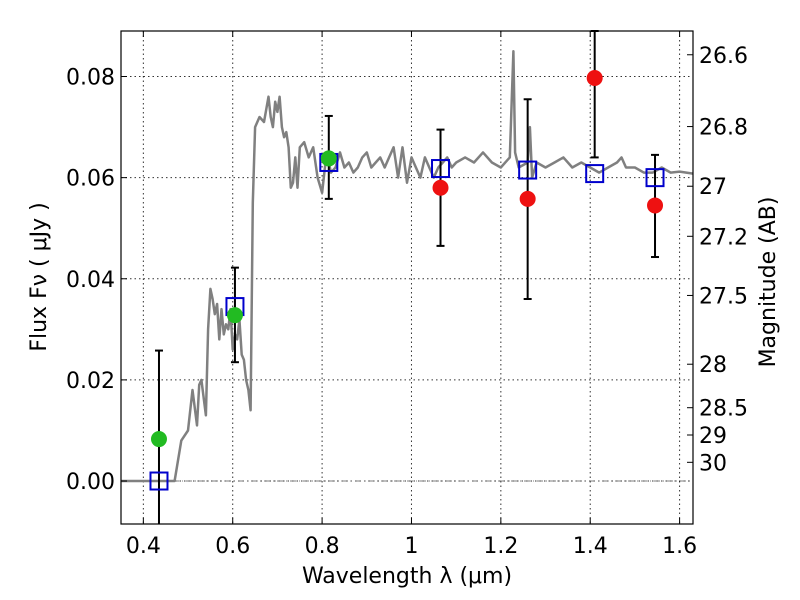 The height and width of the screenshot is (600, 800). Describe the element at coordinates (713, 187) in the screenshot. I see `right-tick-label: 27` at that location.